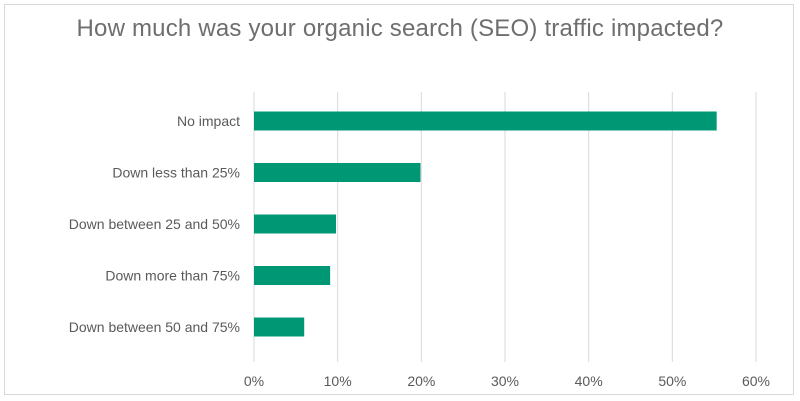 This screenshot has height=401, width=800. I want to click on x-tick-label: 0%, so click(254, 381).